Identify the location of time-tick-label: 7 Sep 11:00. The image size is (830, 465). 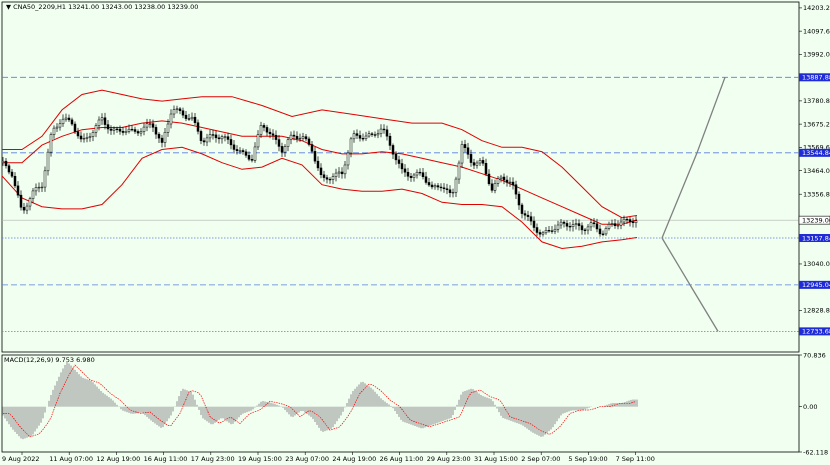
(635, 459).